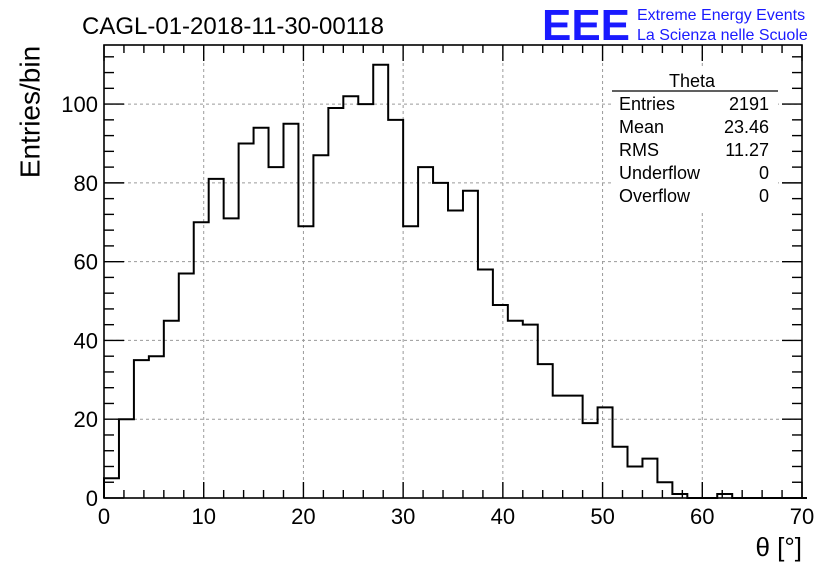 The height and width of the screenshot is (572, 836). I want to click on x-tick-labels: 0 10 20 30 40 50 60 70, so click(456, 516).